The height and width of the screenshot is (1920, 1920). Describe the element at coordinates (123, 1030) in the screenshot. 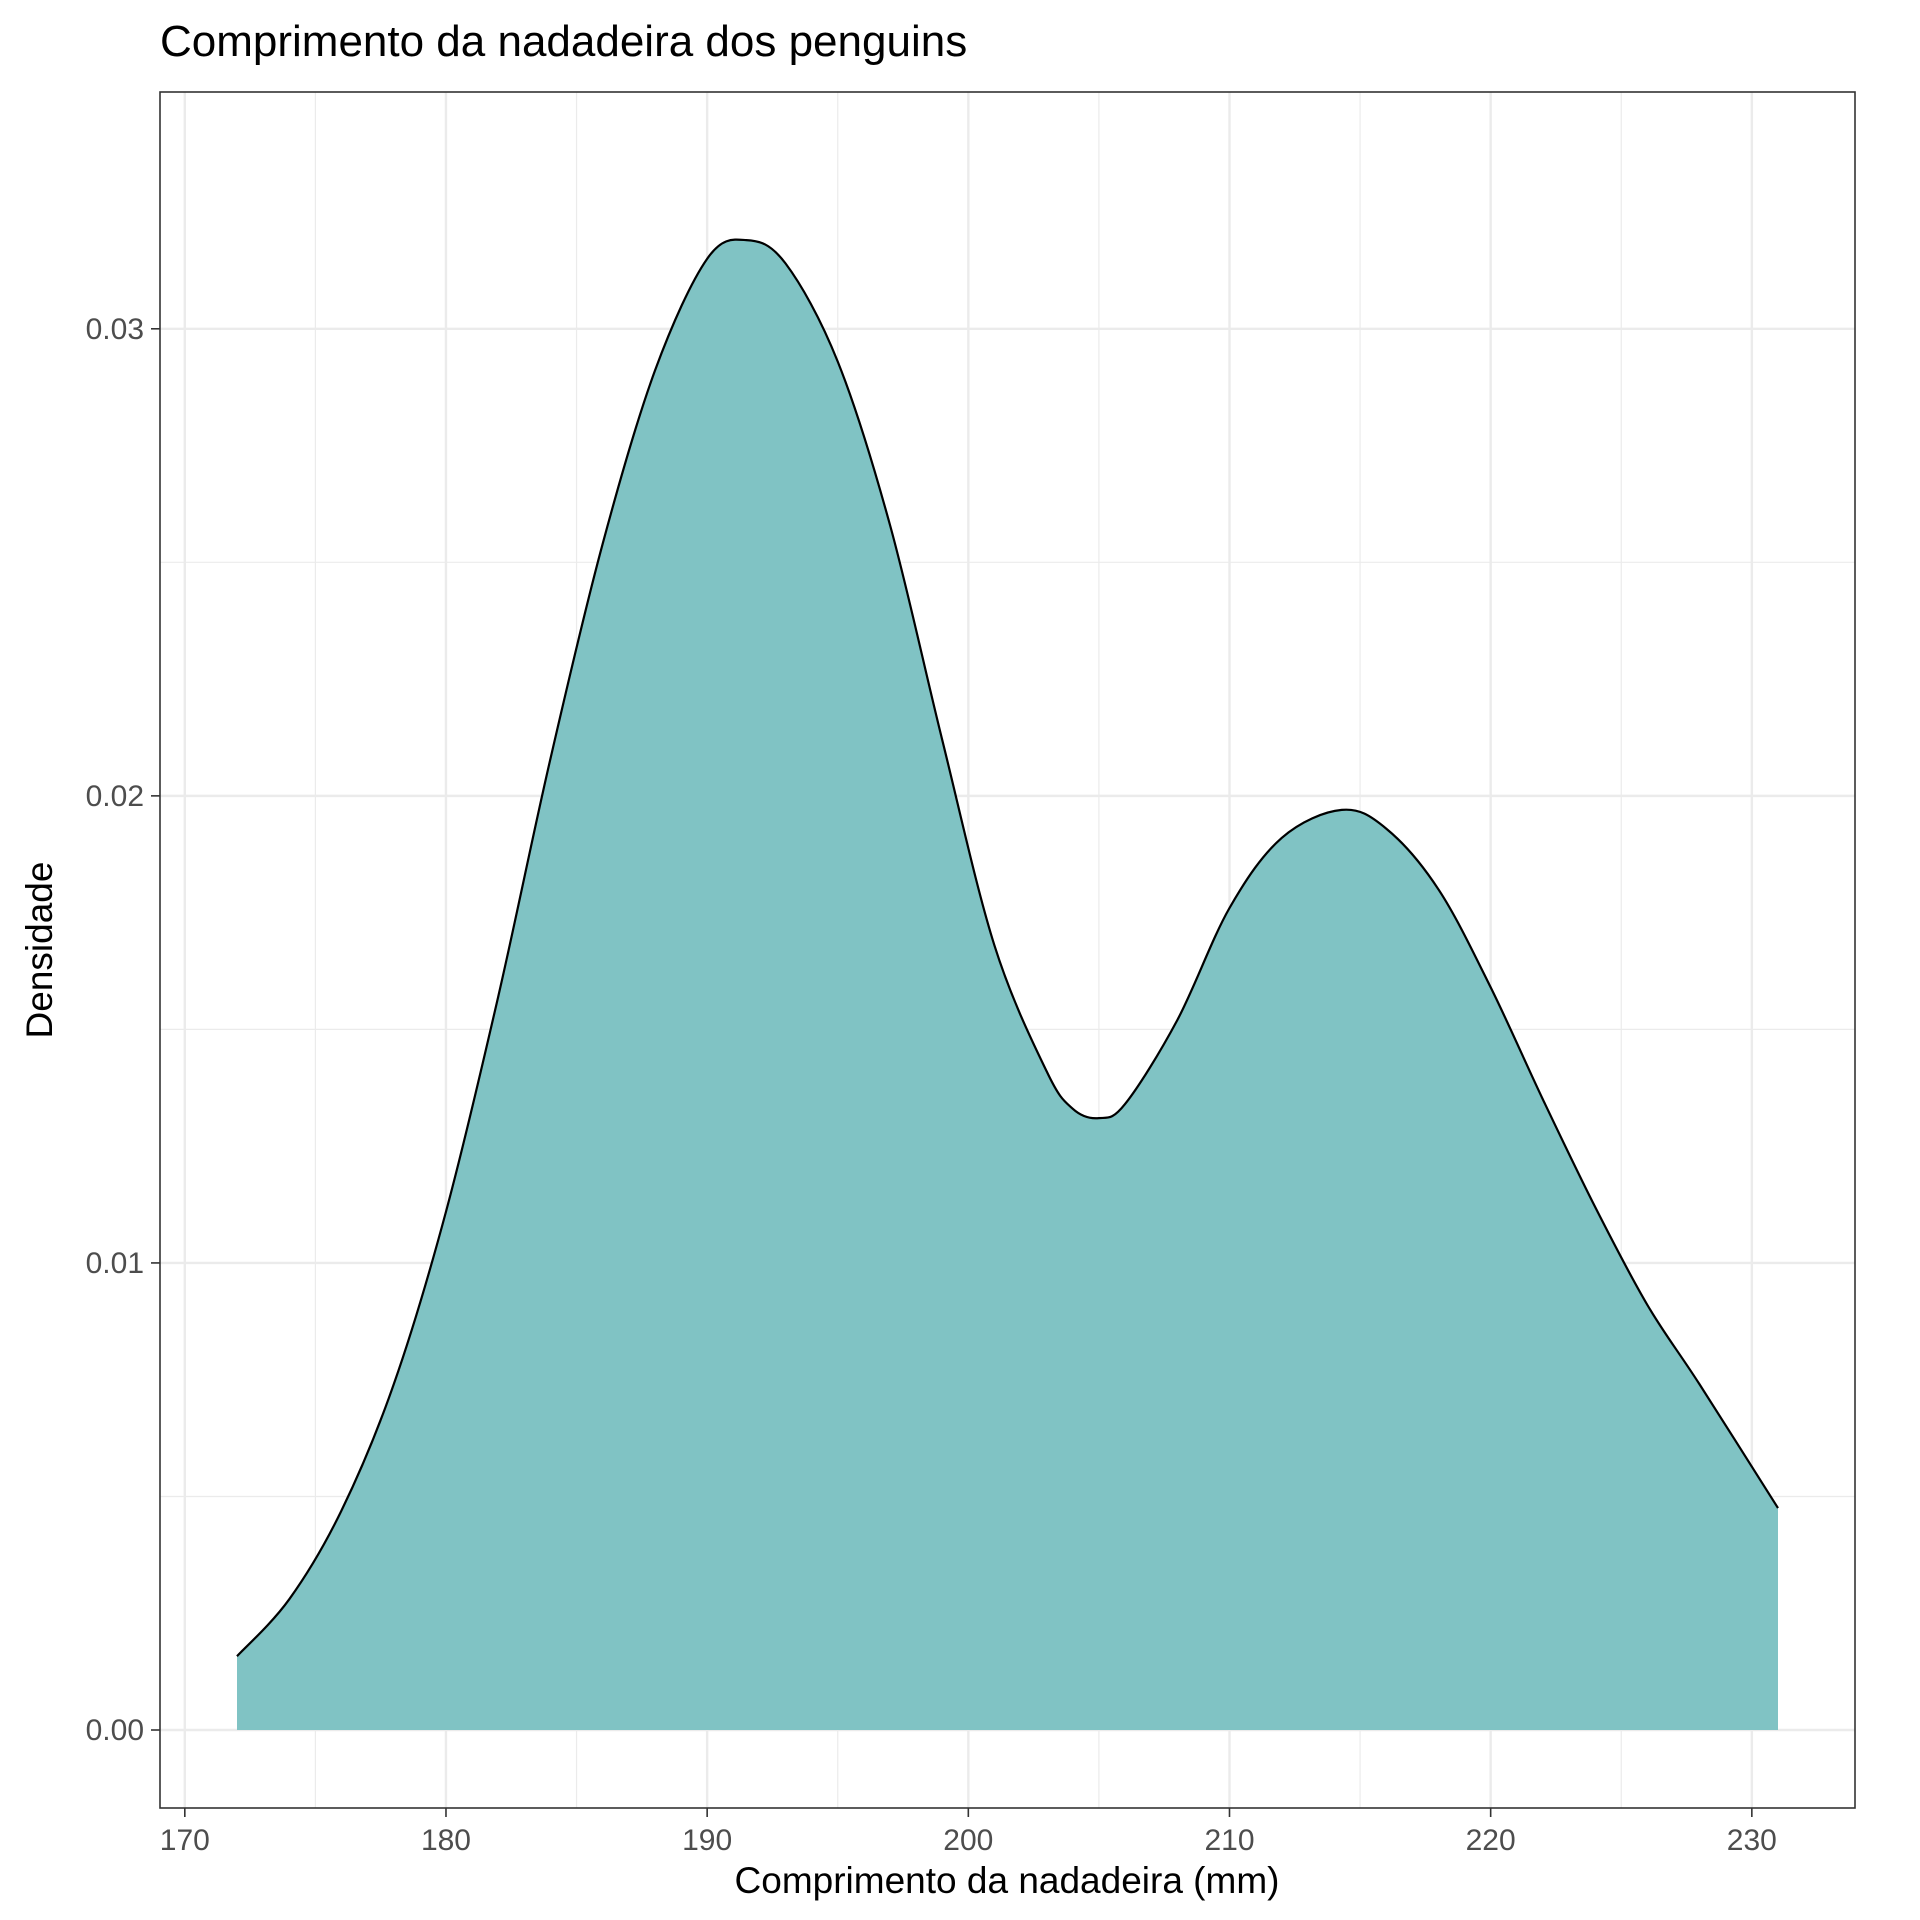

I see `y-axis: 0.00 0.01 0.02 0.03` at that location.